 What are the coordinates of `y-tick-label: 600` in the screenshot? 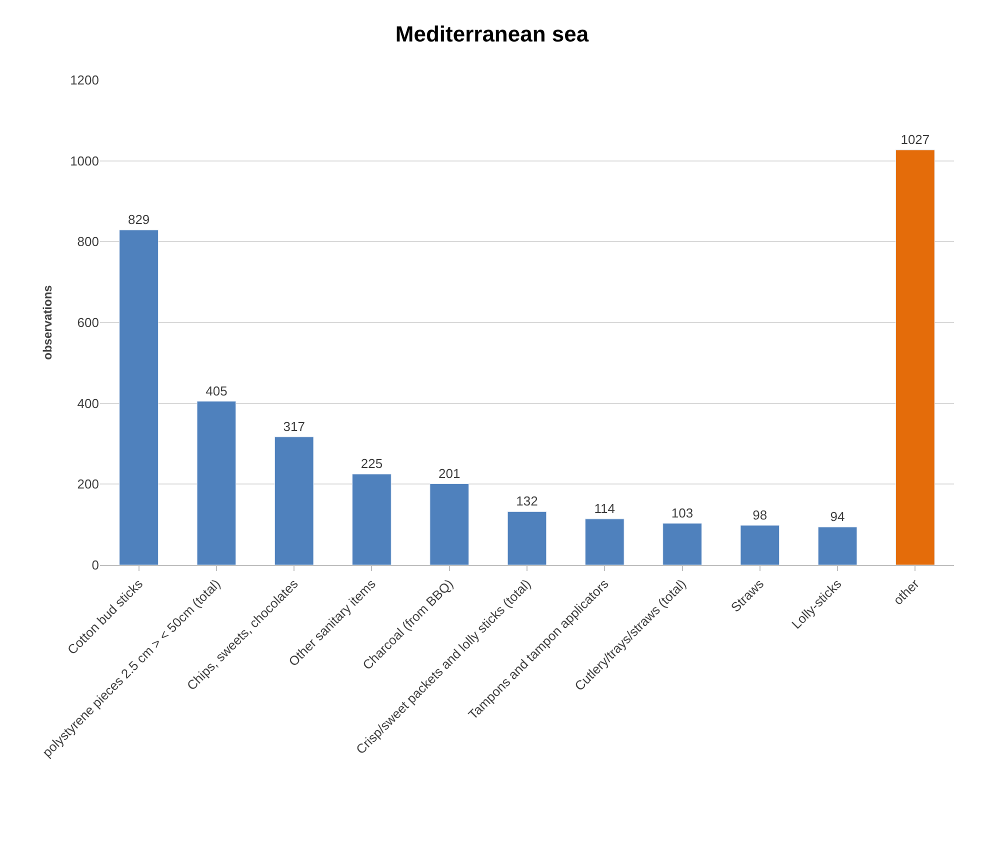 It's located at (88, 322).